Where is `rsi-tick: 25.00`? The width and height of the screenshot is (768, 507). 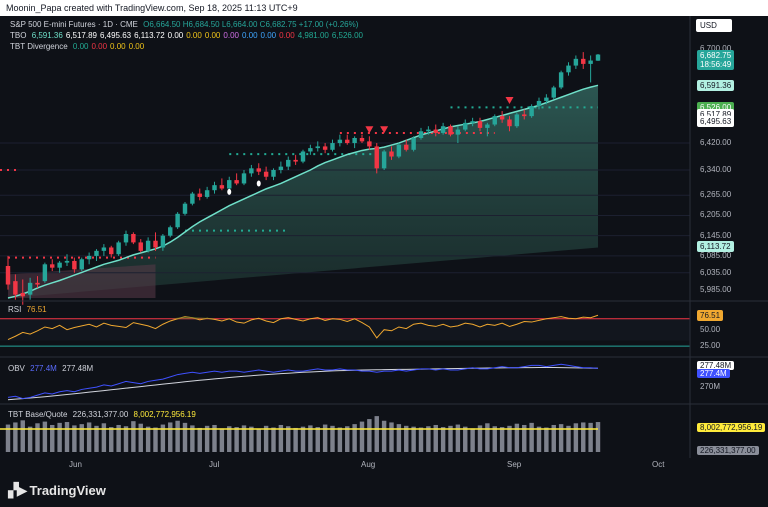
rsi-tick: 25.00 is located at coordinates (710, 346).